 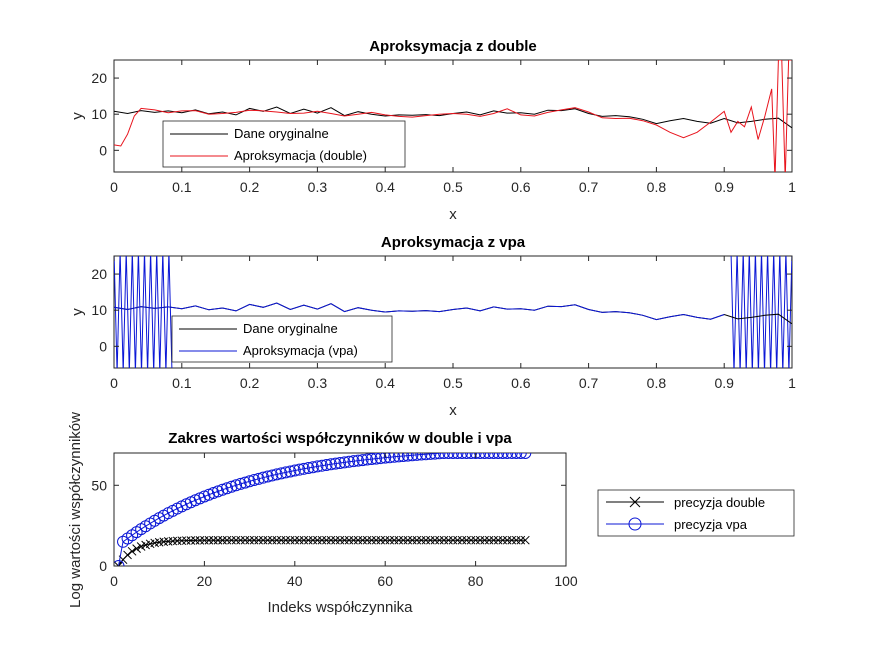 What do you see at coordinates (724, 187) in the screenshot?
I see `x-tick-label: 0.9` at bounding box center [724, 187].